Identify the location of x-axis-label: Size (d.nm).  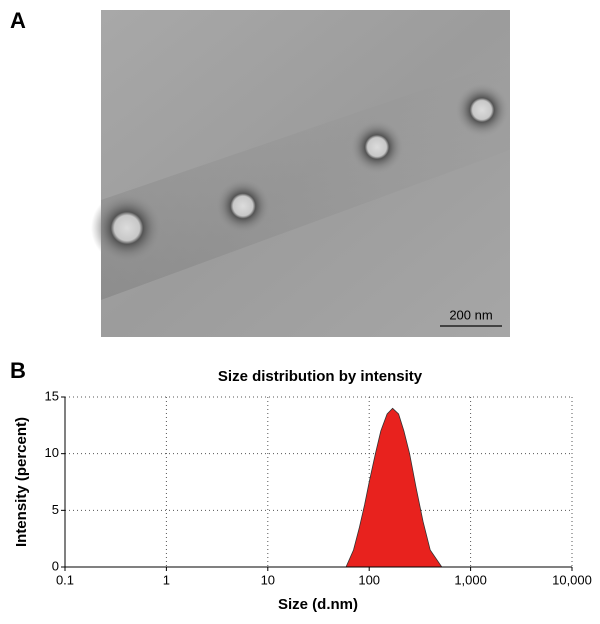
(318, 604).